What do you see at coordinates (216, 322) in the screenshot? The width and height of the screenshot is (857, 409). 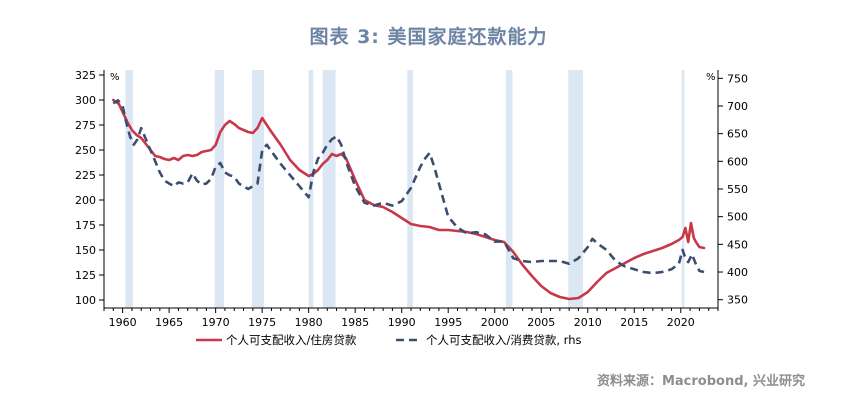 I see `x-tick-label-1970: 1970` at bounding box center [216, 322].